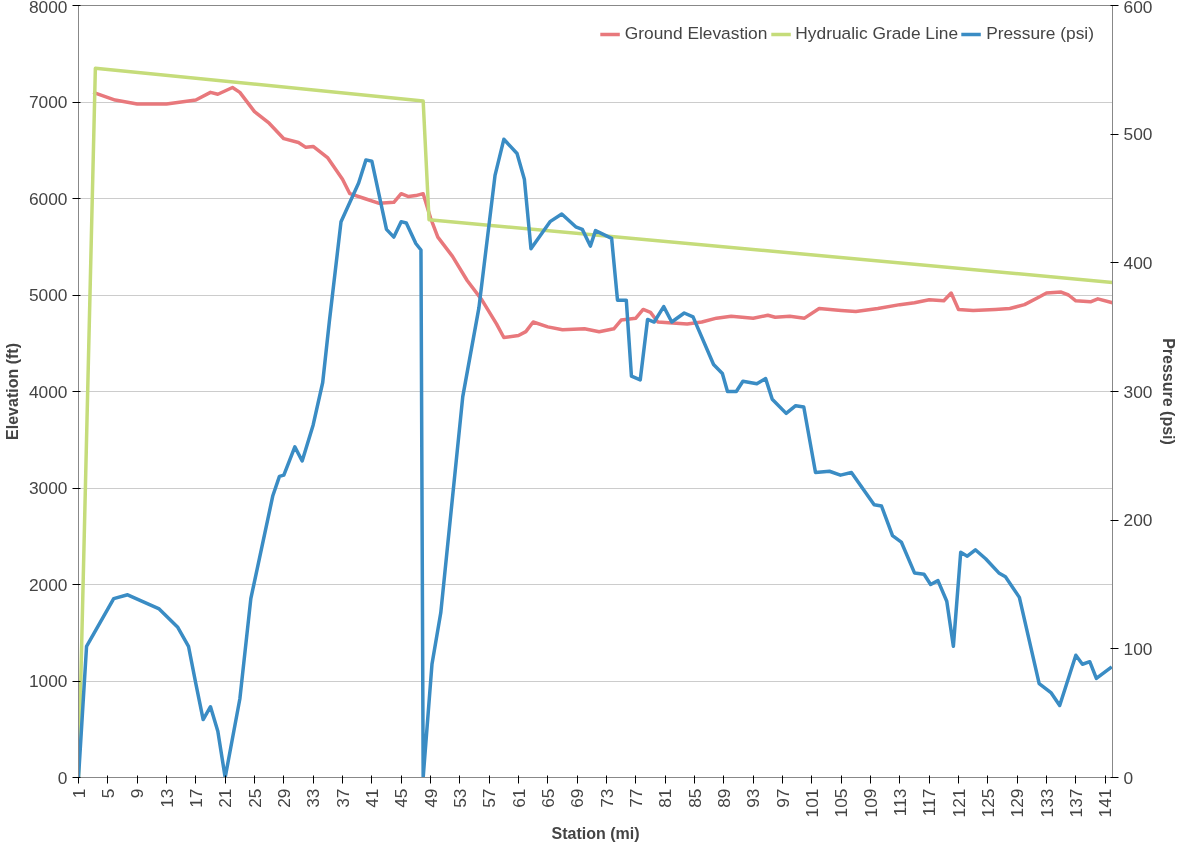 The image size is (1198, 854). Describe the element at coordinates (606, 798) in the screenshot. I see `x-tick-label: 73` at that location.